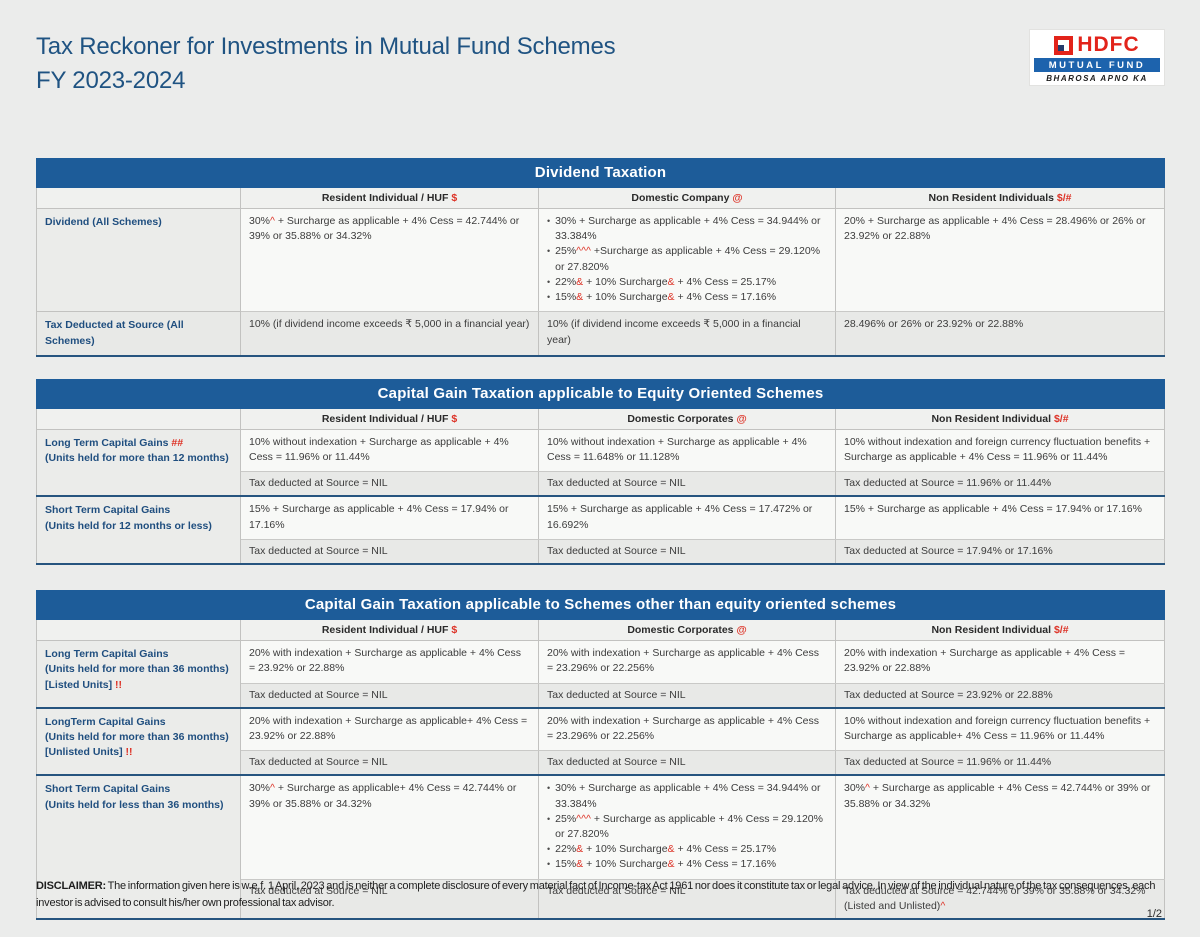 Image resolution: width=1200 pixels, height=937 pixels. What do you see at coordinates (177, 442) in the screenshot?
I see `red-symbol: ##` at bounding box center [177, 442].